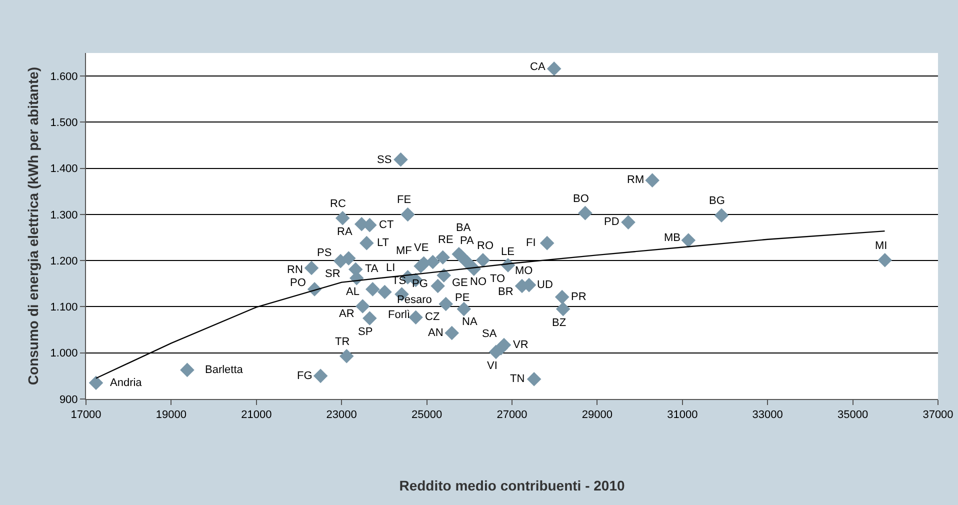 Image resolution: width=958 pixels, height=505 pixels. I want to click on data-label: GE, so click(460, 283).